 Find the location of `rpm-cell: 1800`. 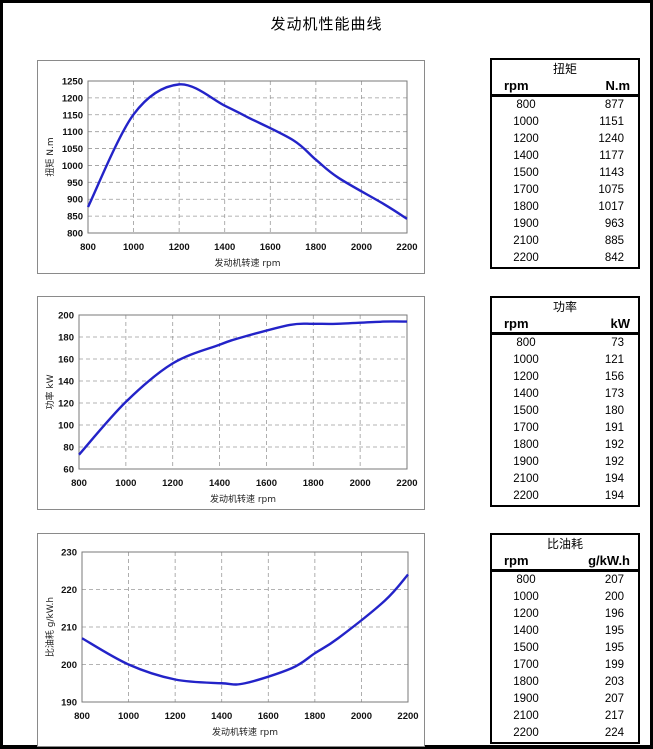

rpm-cell: 1800 is located at coordinates (526, 445).